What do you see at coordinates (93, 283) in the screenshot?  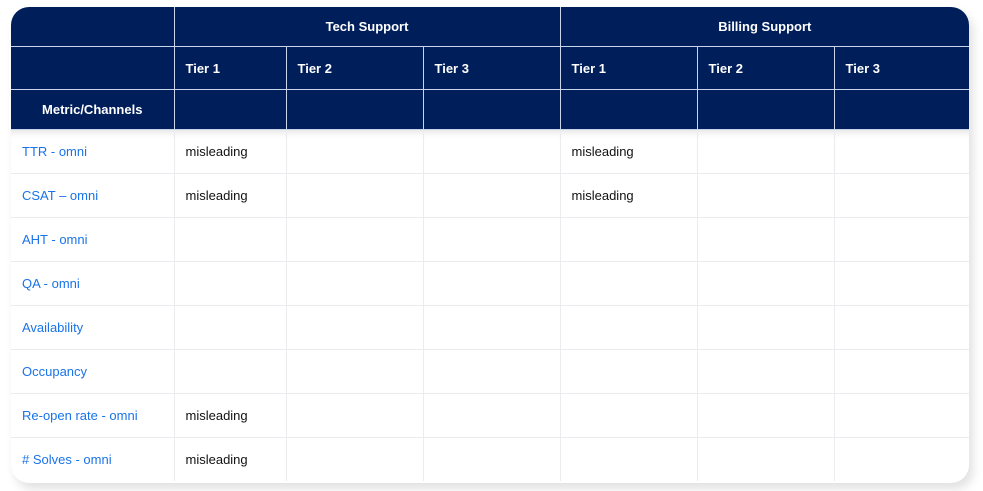 I see `metric-name: QA - omni` at bounding box center [93, 283].